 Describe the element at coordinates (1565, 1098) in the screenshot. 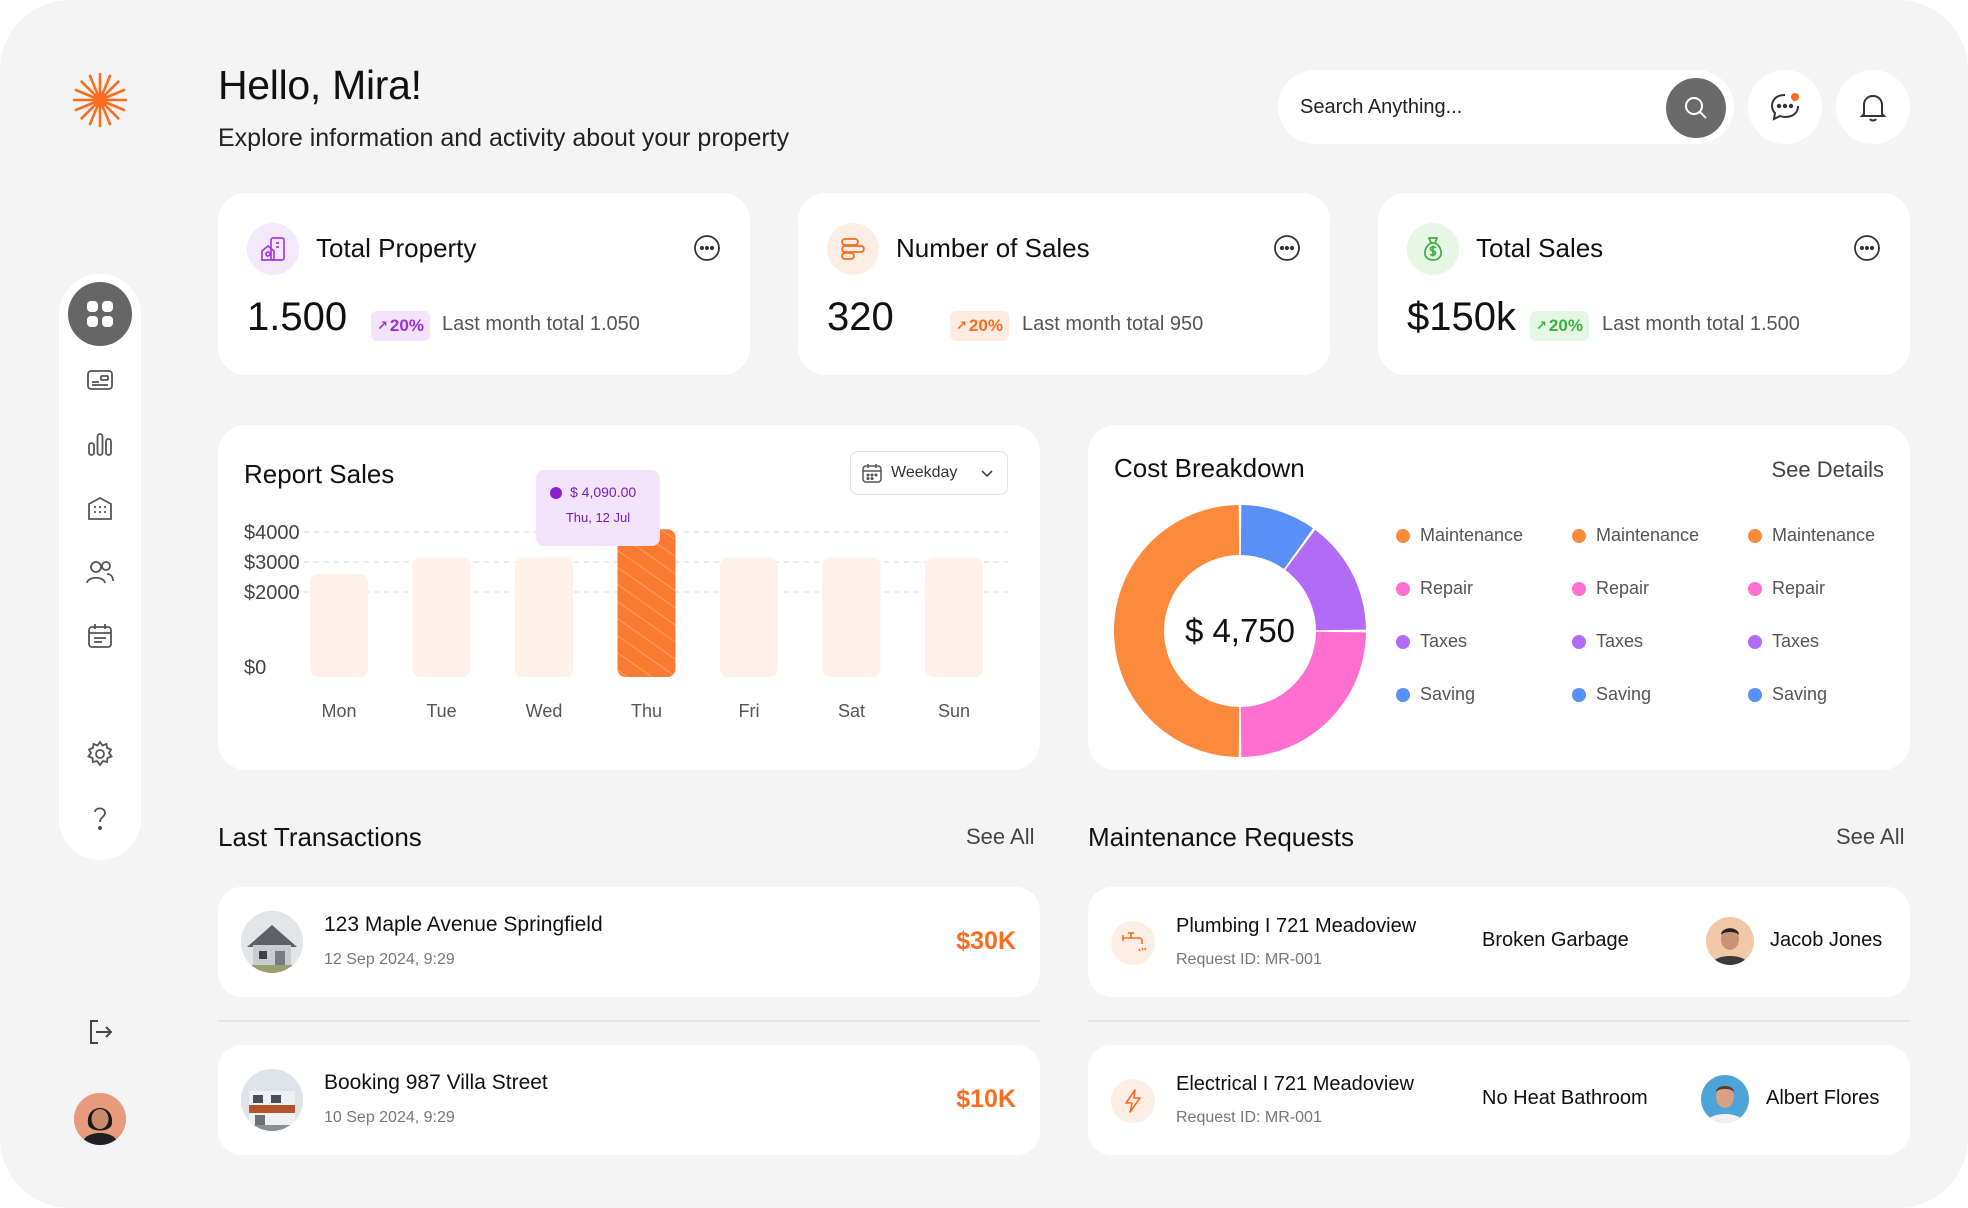

I see `request-issue: No Heat Bathroom` at that location.